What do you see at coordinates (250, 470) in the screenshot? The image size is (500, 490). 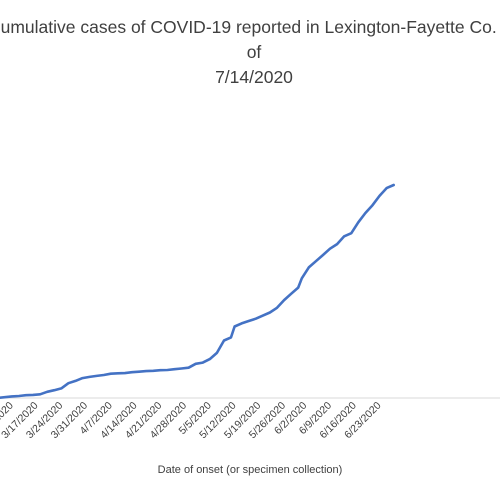 I see `x-axis-label: Date of onset (or specimen collection)` at bounding box center [250, 470].